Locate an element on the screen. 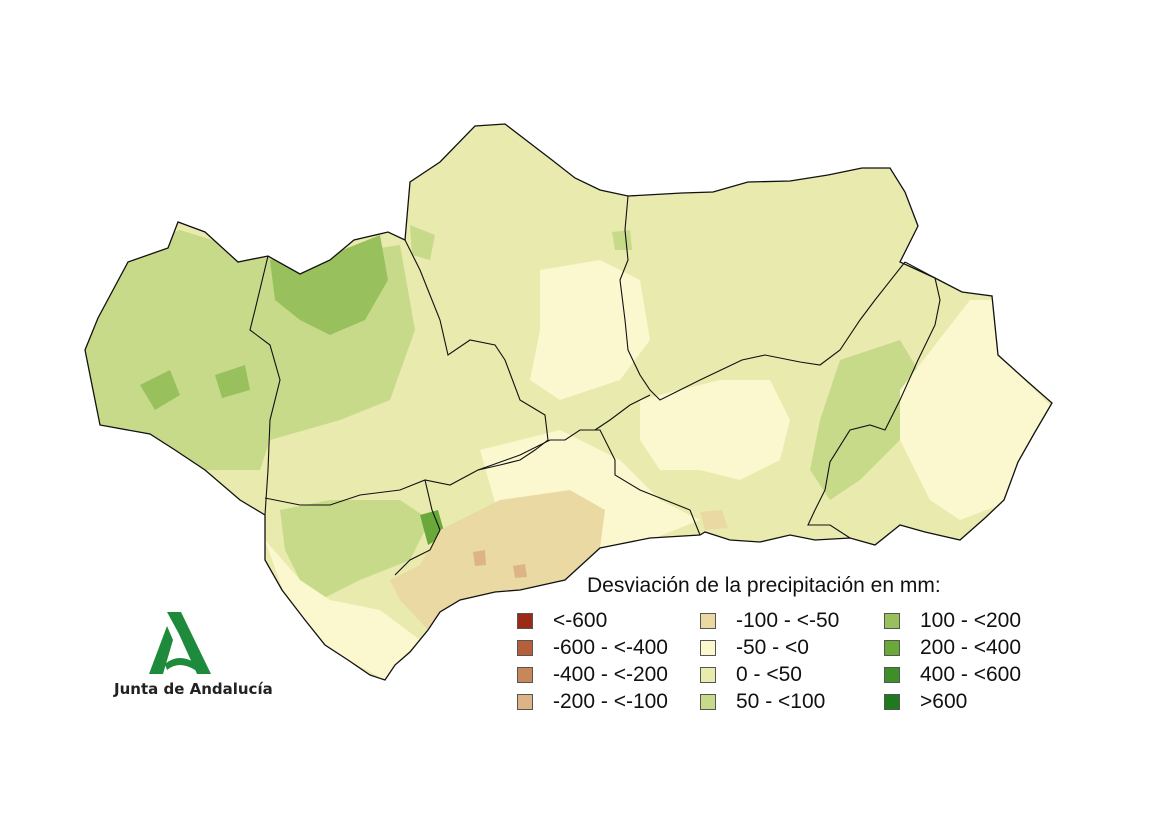 This screenshot has height=826, width=1169. legend-label: -200 - <-100 is located at coordinates (610, 701).